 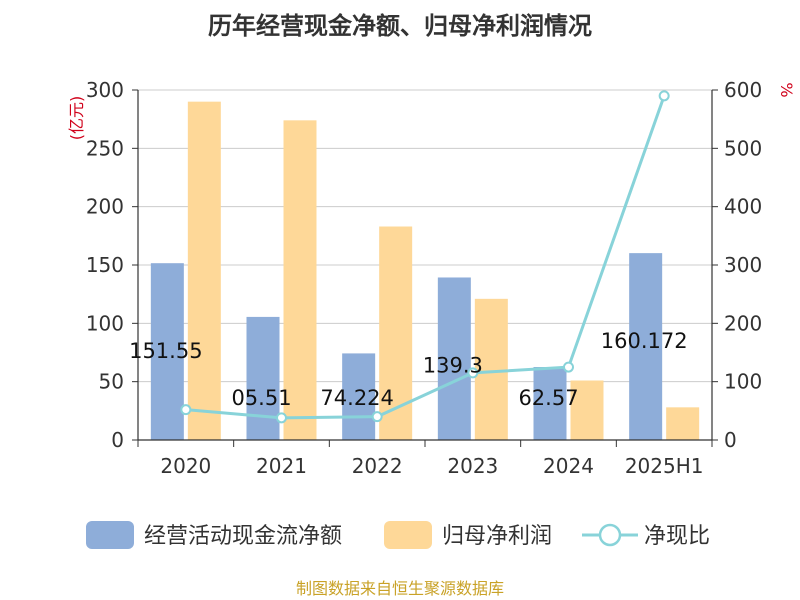 What do you see at coordinates (105, 265) in the screenshot?
I see `left-axis-tick-label: 150` at bounding box center [105, 265].